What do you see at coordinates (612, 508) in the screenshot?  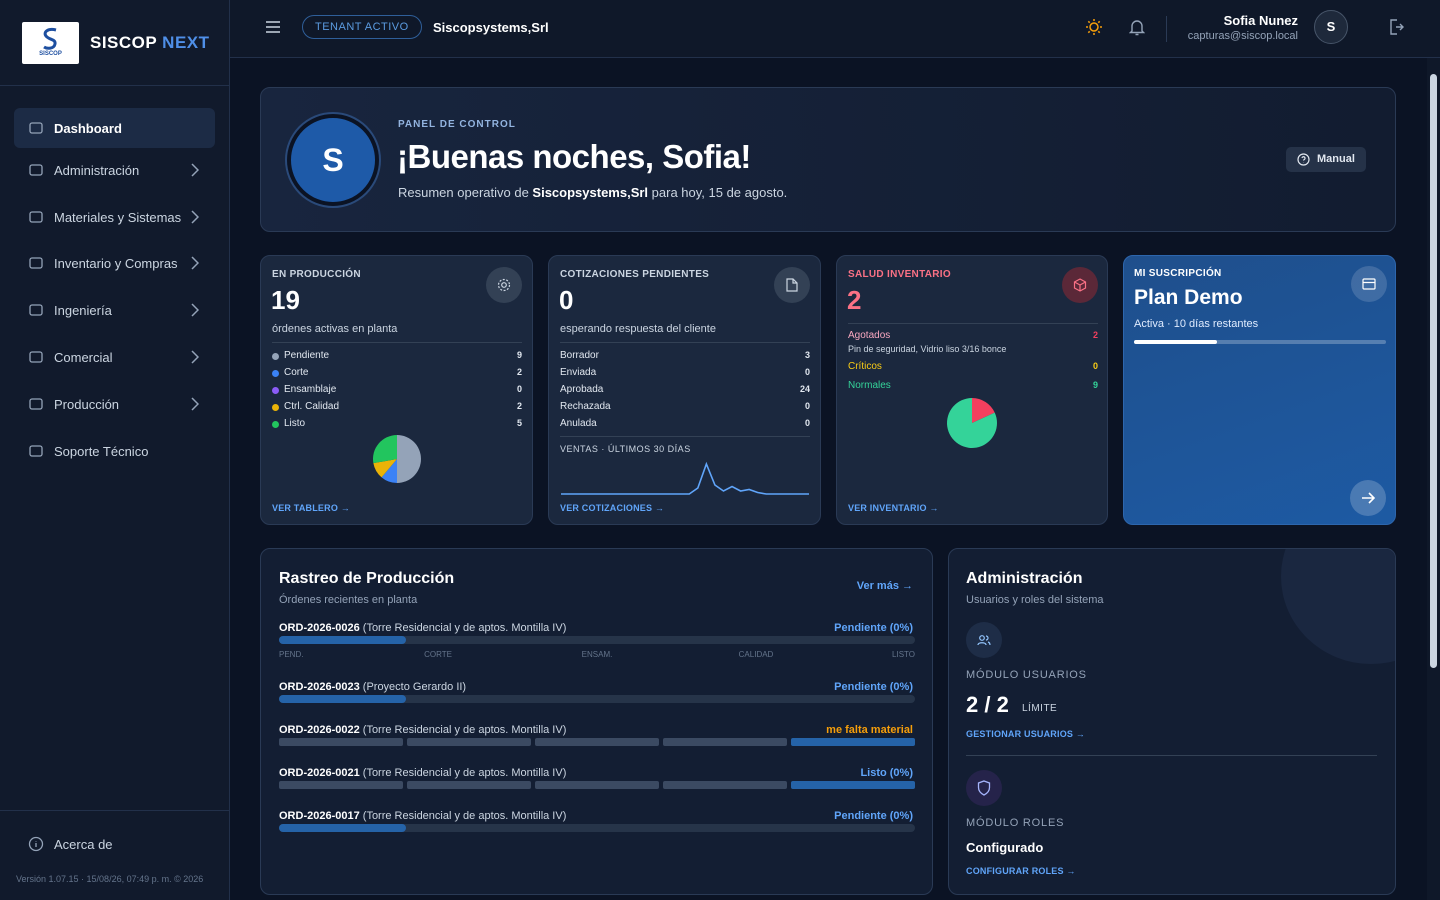 I see `card-link: VER COTIZACIONES →` at bounding box center [612, 508].